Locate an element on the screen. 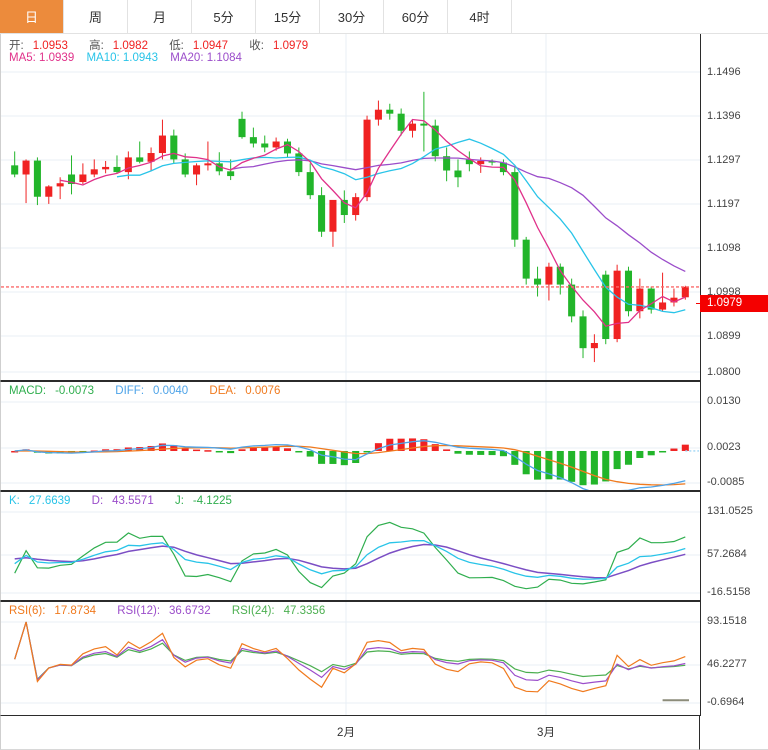 The width and height of the screenshot is (768, 750). tab-label: 日 is located at coordinates (31, 17).